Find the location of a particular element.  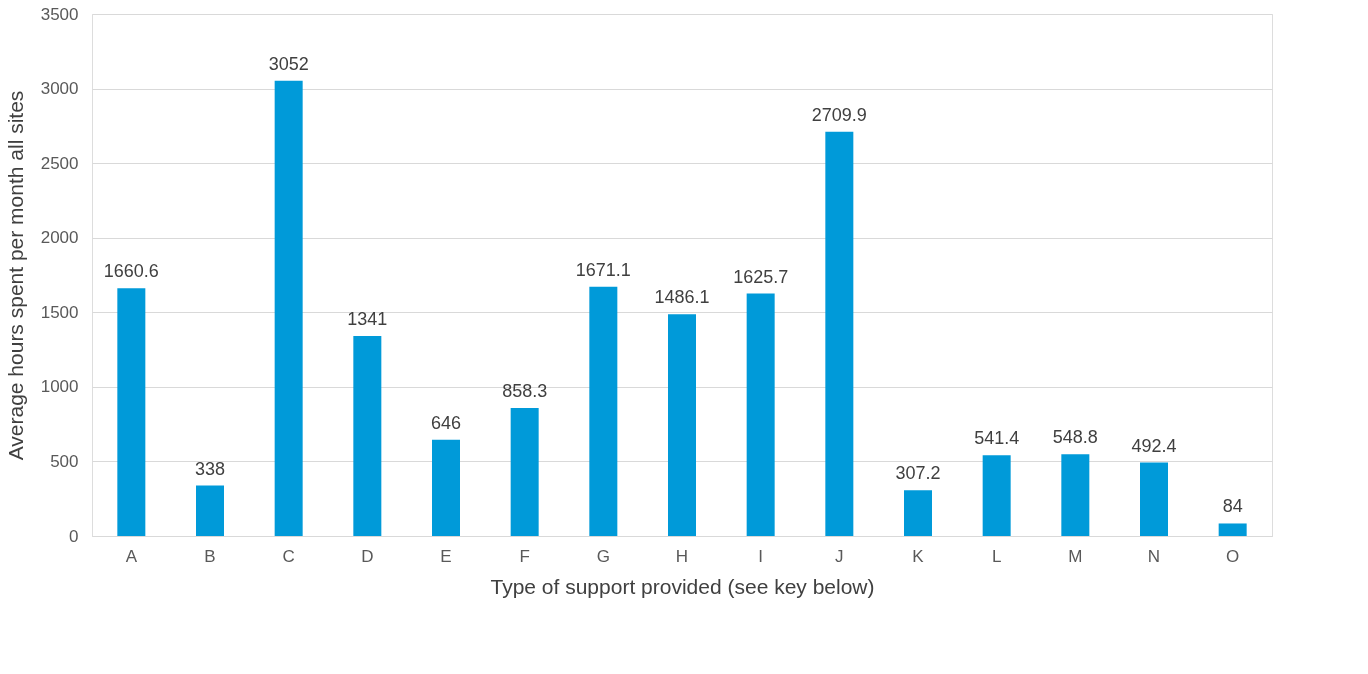

data-label: 1486.1 is located at coordinates (682, 297).